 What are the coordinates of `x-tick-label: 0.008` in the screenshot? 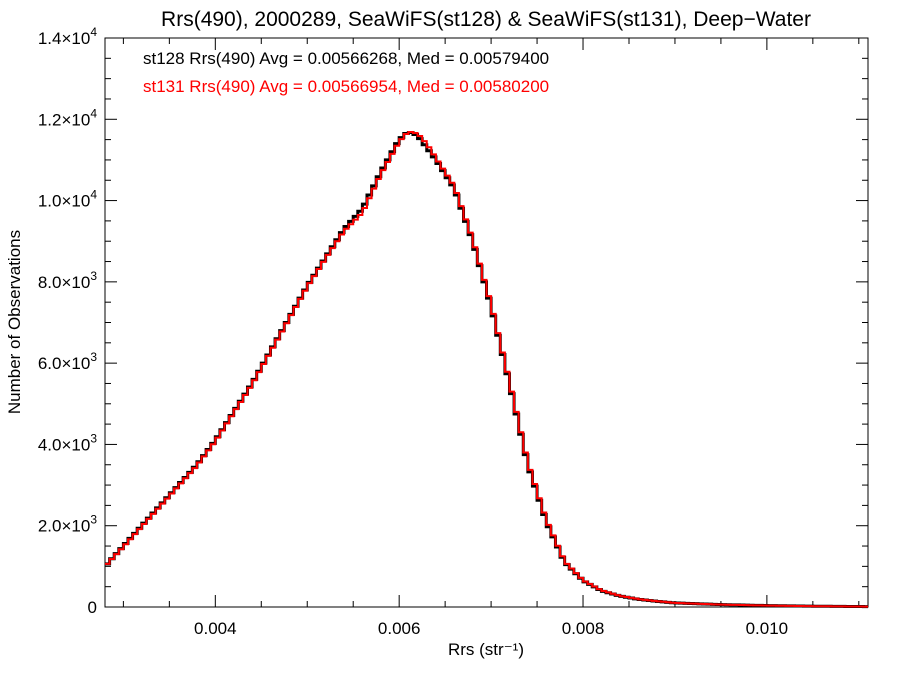 It's located at (583, 628).